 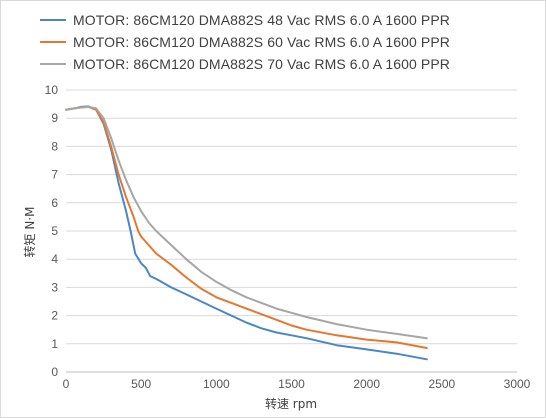 What do you see at coordinates (52, 90) in the screenshot?
I see `y-tick-label: 10` at bounding box center [52, 90].